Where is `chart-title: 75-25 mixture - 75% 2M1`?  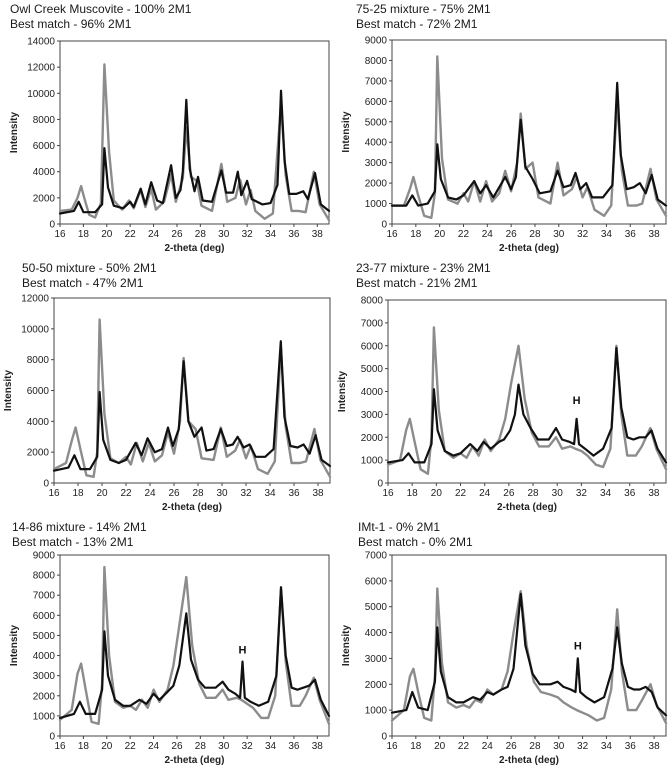
chart-title: 75-25 mixture - 75% 2M1 is located at coordinates (423, 9).